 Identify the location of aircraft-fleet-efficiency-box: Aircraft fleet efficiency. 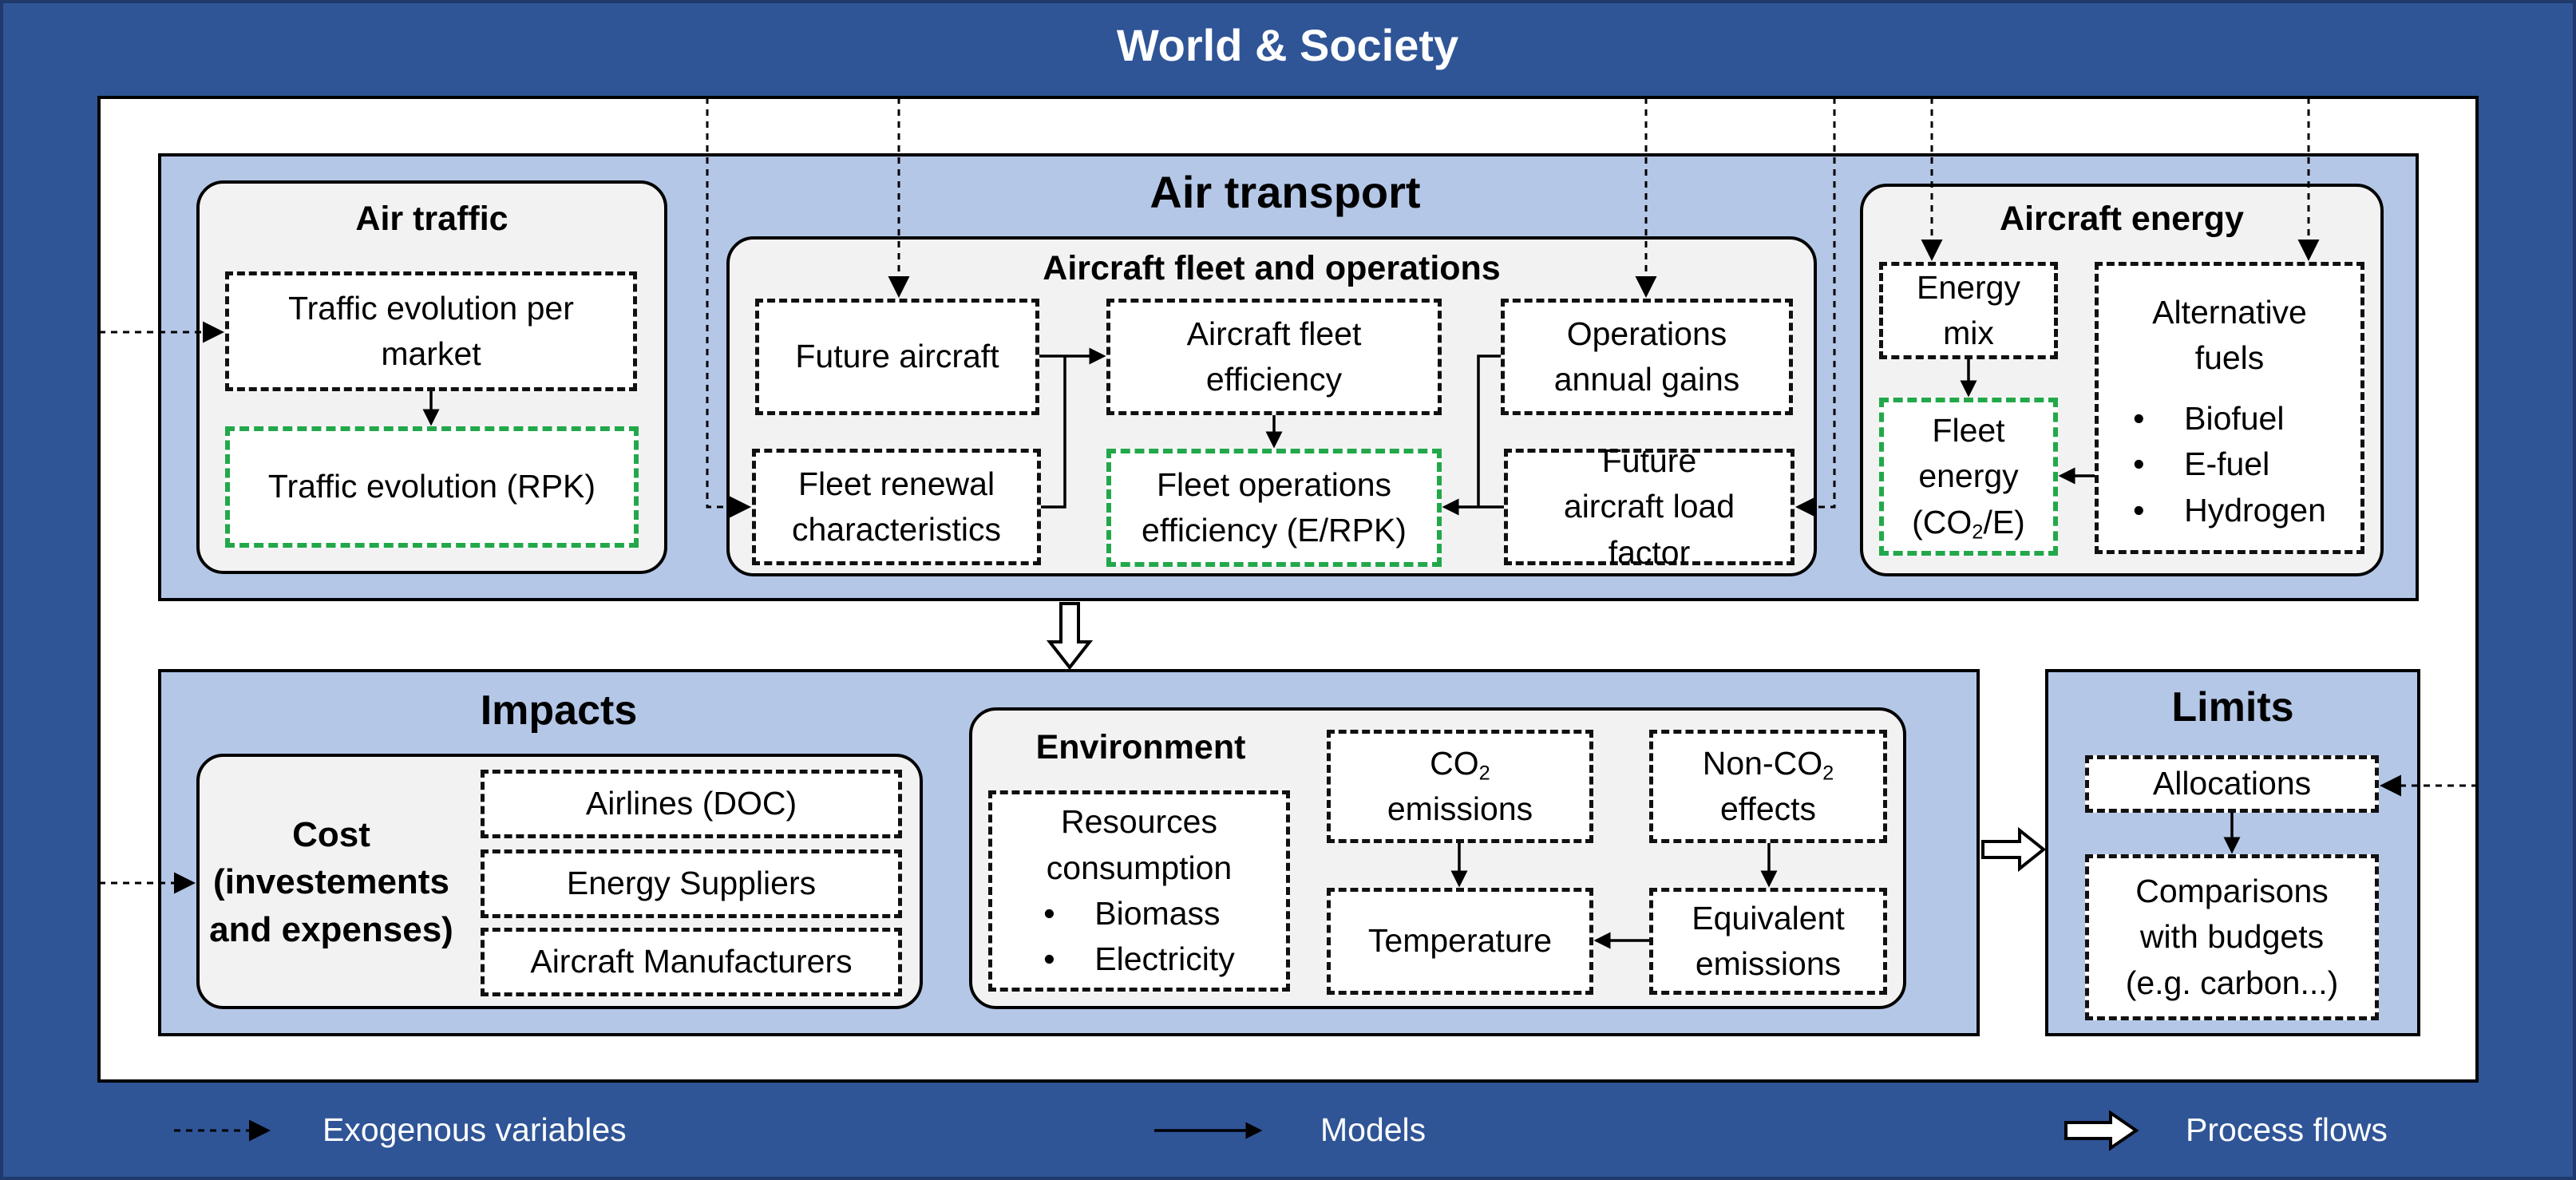
(1274, 357).